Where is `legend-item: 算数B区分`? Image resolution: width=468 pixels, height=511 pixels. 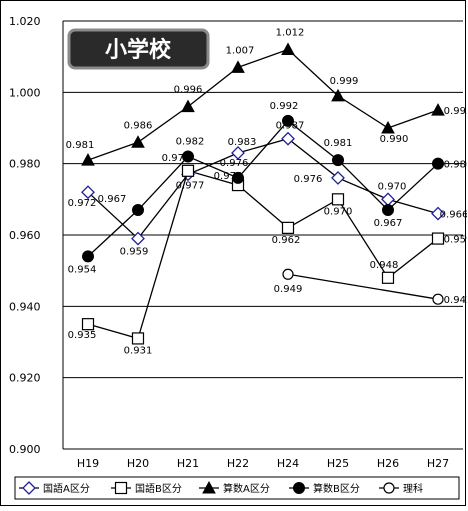
legend-item: 算数B区分 is located at coordinates (324, 488).